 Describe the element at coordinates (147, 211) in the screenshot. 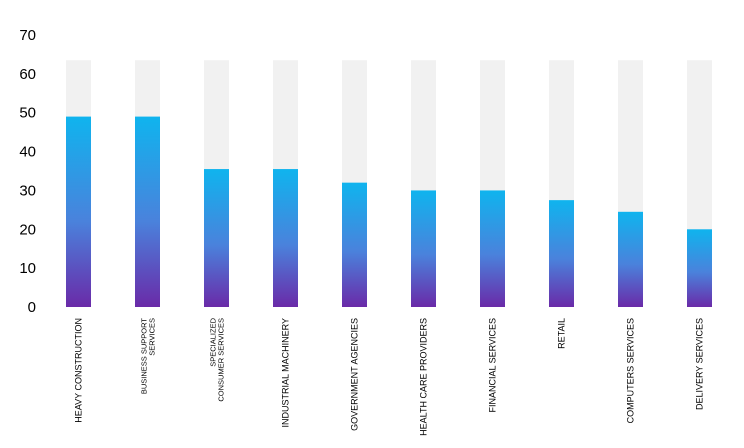

I see `bar-business-support-services` at that location.